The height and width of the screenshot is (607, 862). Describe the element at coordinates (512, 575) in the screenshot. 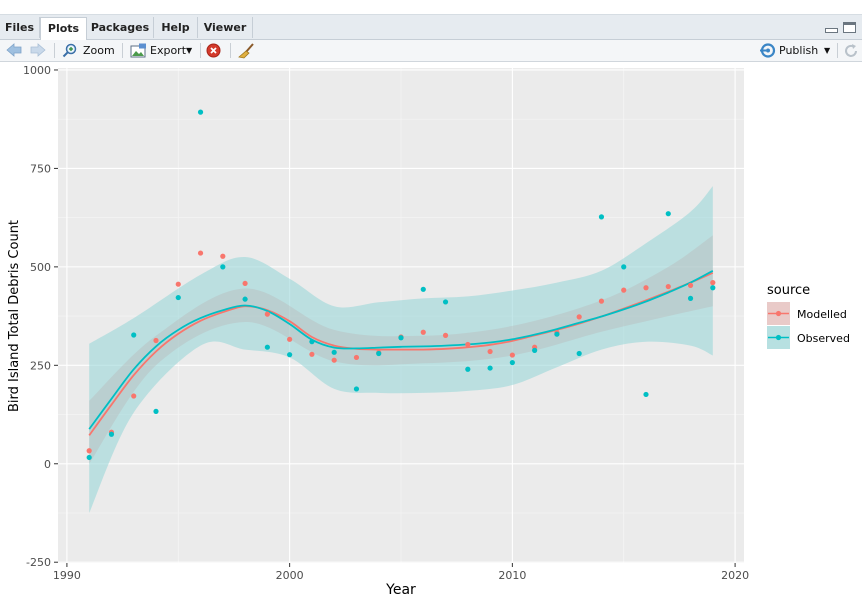

I see `x-tick-label: 2010` at that location.